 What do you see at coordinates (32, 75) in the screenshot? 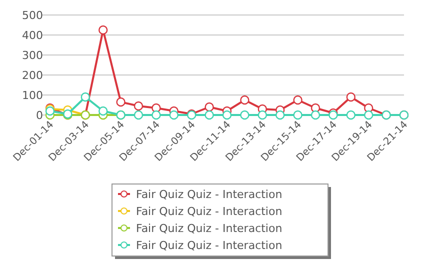
I see `y-tick-label: 200` at bounding box center [32, 75].